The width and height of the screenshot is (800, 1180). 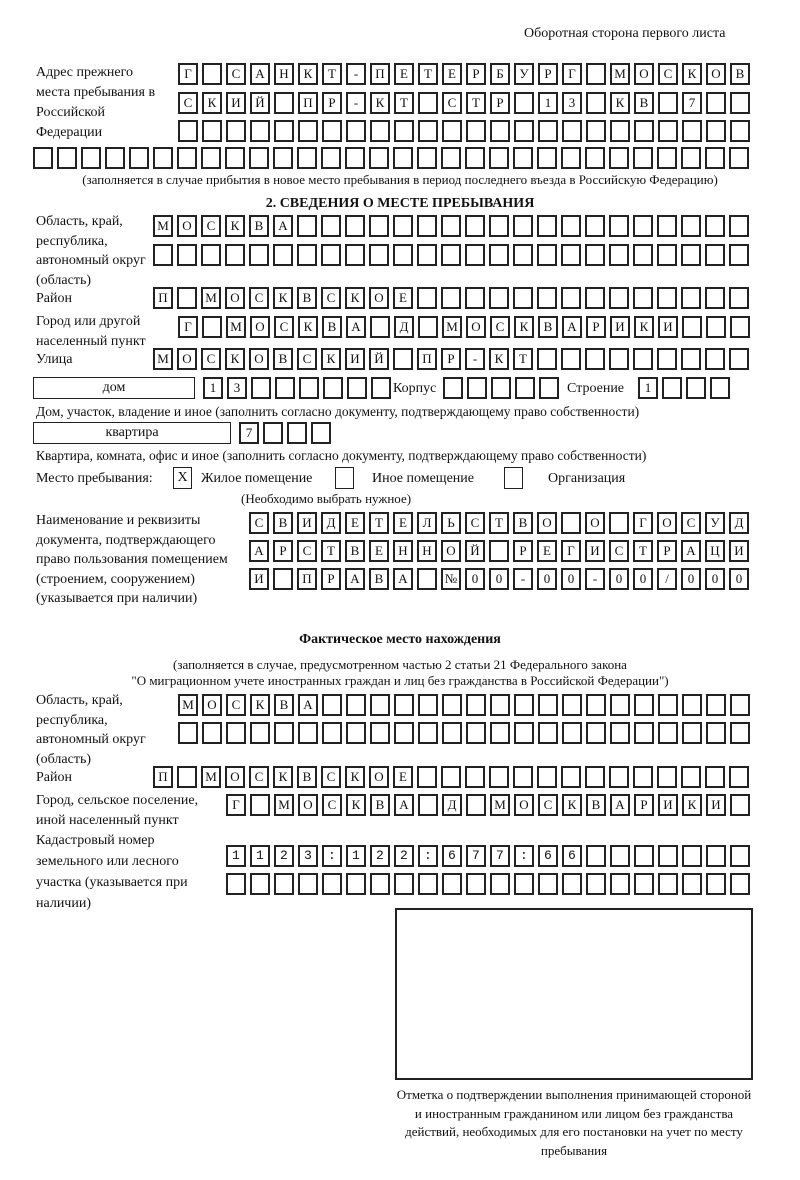 What do you see at coordinates (548, 327) in the screenshot?
I see `char-box: В` at bounding box center [548, 327].